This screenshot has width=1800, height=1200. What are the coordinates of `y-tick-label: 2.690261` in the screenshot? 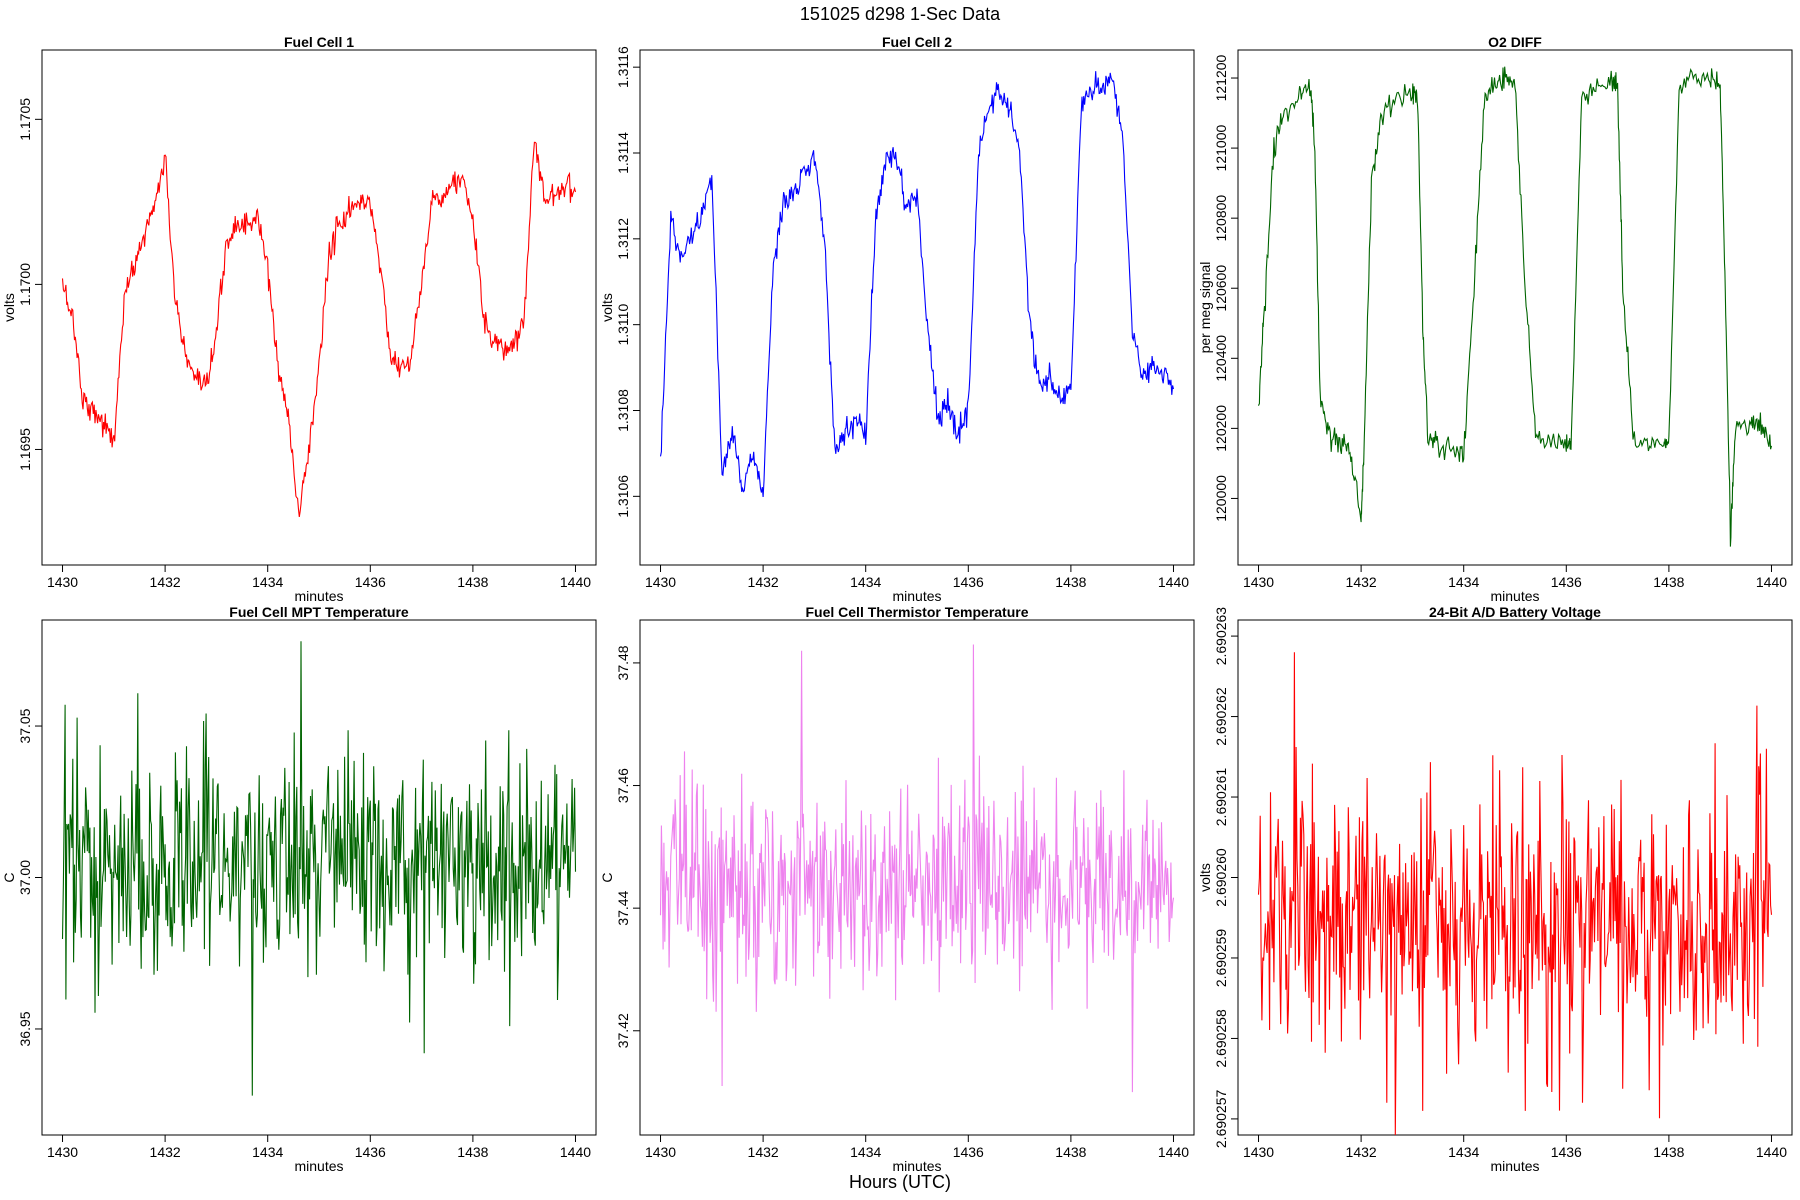 It's located at (1221, 797).